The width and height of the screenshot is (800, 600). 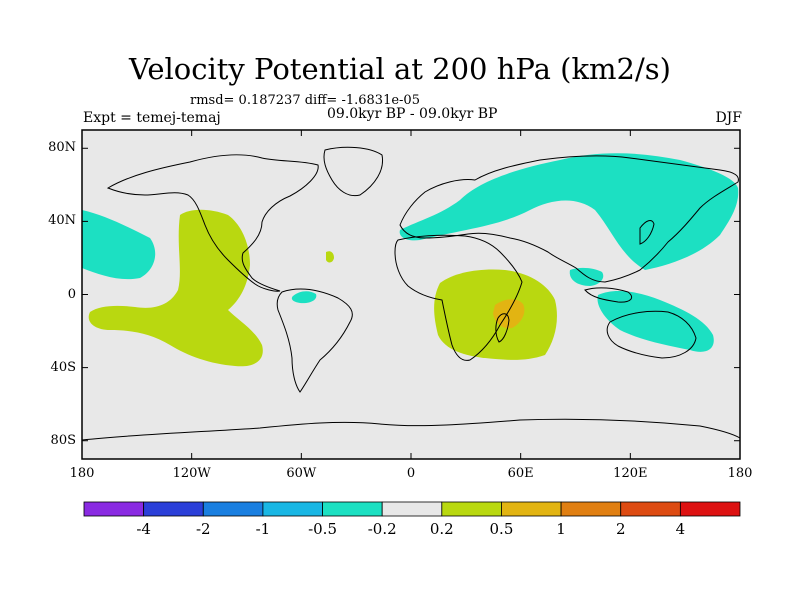 I want to click on negative-region-caribbean, so click(x=304, y=297).